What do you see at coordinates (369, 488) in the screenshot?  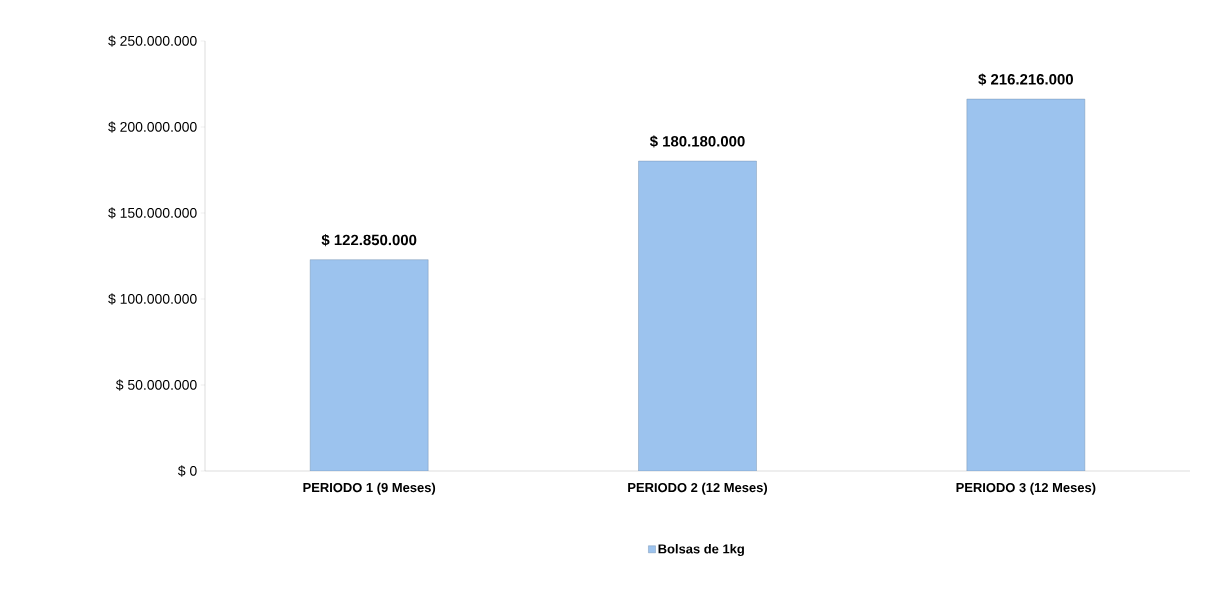 I see `x-tick-label: PERIODO 1 (9 Meses)` at bounding box center [369, 488].